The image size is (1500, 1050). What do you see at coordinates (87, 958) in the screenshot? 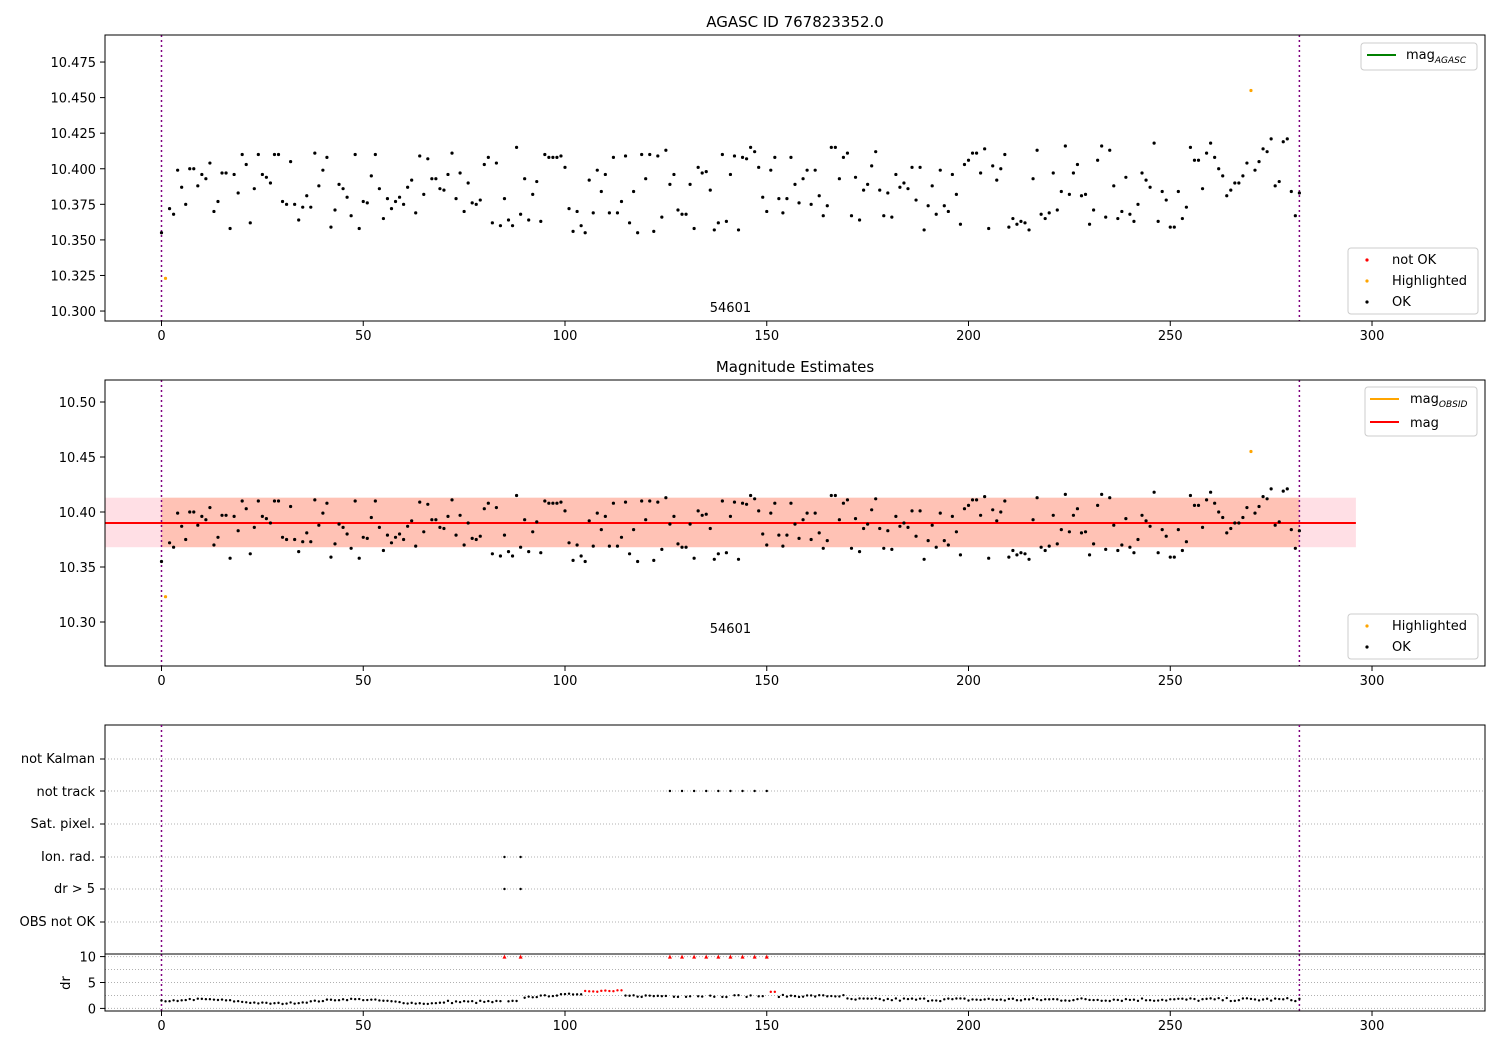
I see `y-tick-label: 10` at bounding box center [87, 958].